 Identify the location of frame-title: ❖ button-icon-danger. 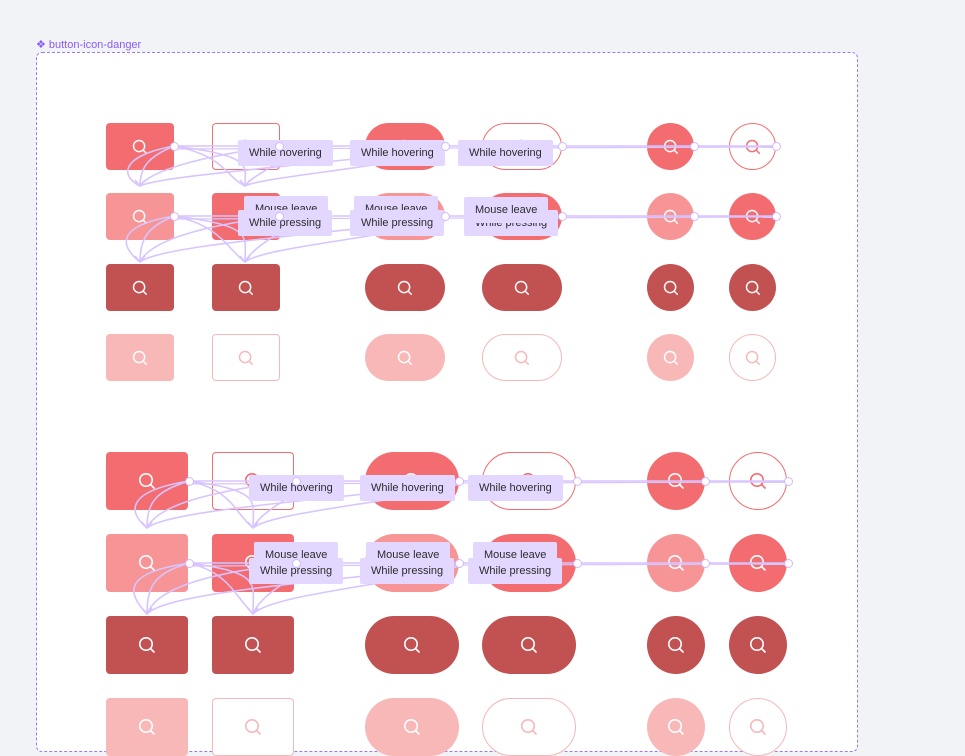
(88, 45).